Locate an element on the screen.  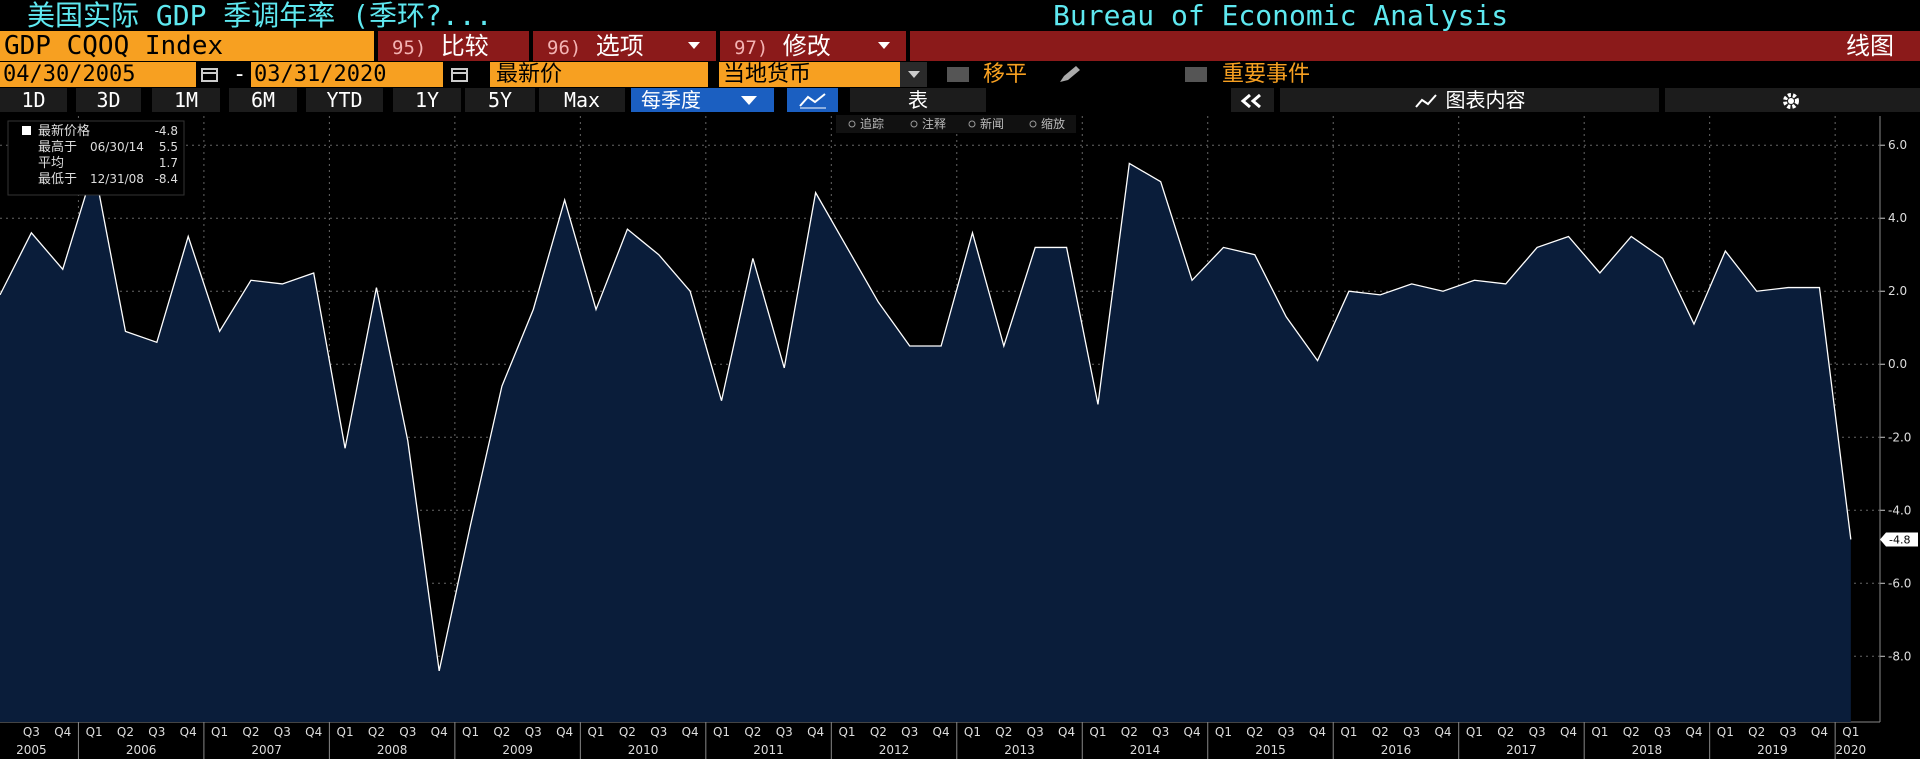
year-label: 2005 is located at coordinates (31, 750).